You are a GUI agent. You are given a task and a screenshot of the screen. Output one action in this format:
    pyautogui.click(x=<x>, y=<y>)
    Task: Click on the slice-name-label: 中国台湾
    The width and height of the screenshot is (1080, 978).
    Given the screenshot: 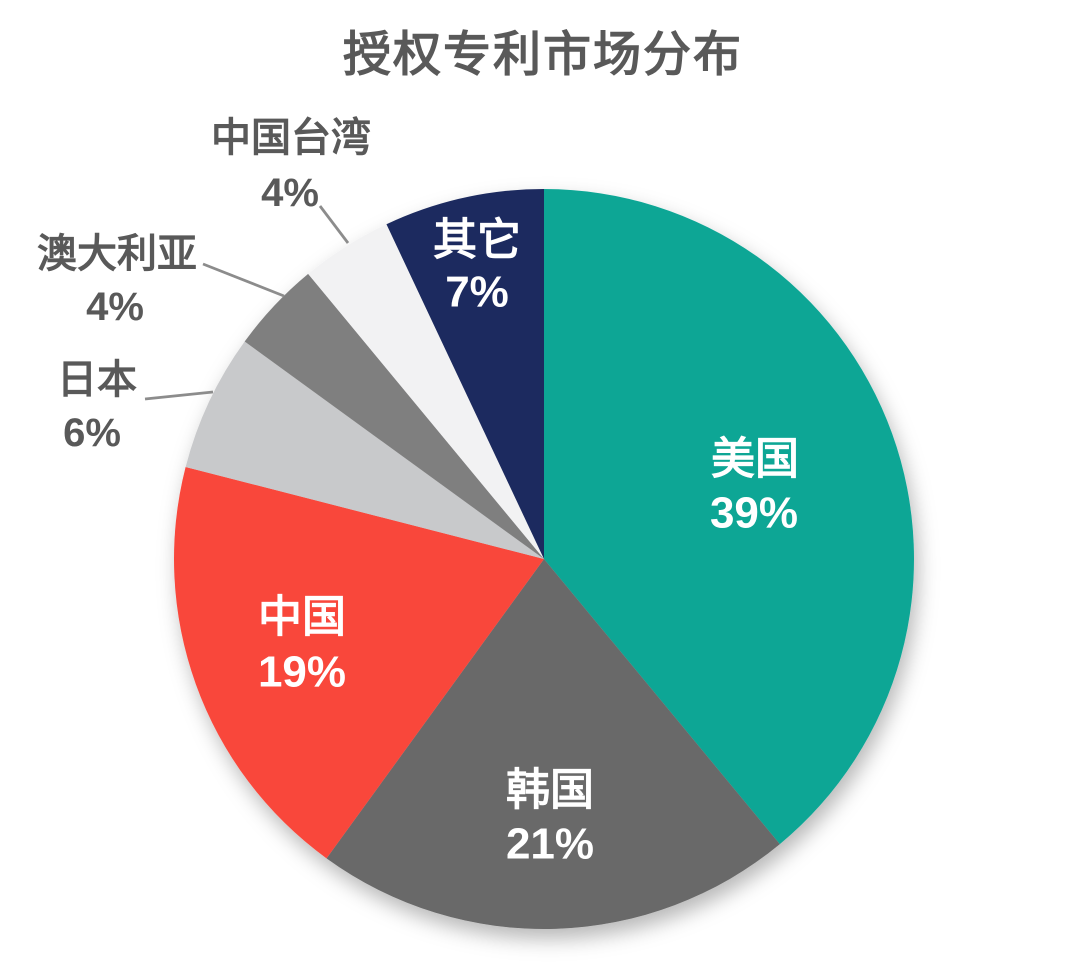 What is the action you would take?
    pyautogui.click(x=291, y=137)
    